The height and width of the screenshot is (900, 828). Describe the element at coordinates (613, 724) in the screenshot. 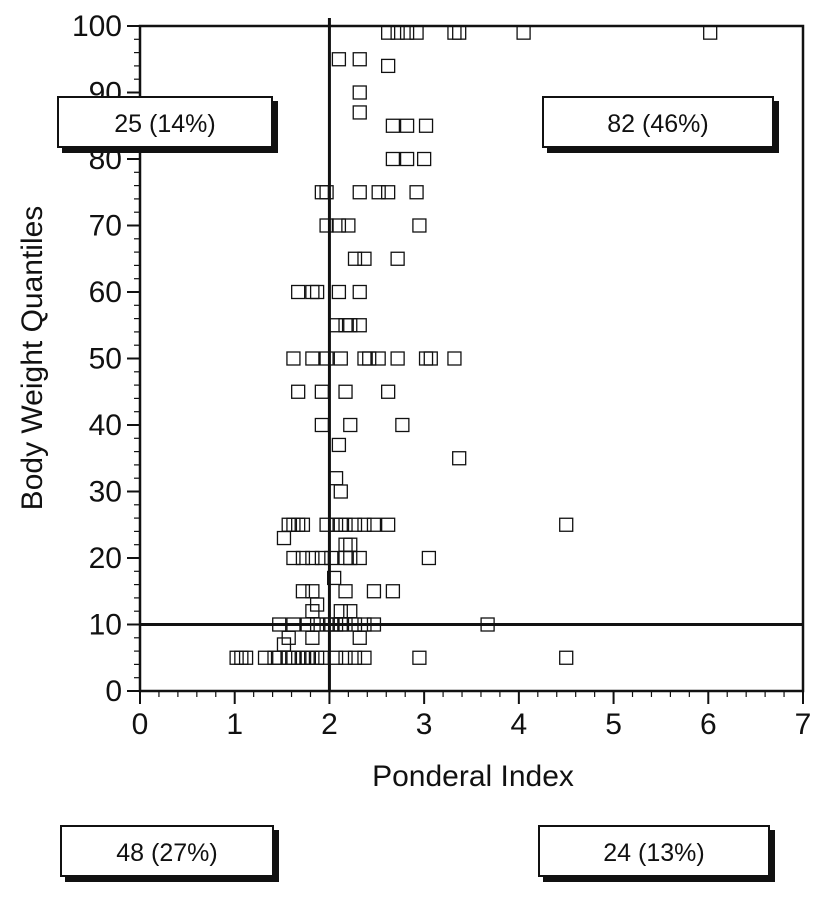

I see `x-tick-label: 5` at that location.